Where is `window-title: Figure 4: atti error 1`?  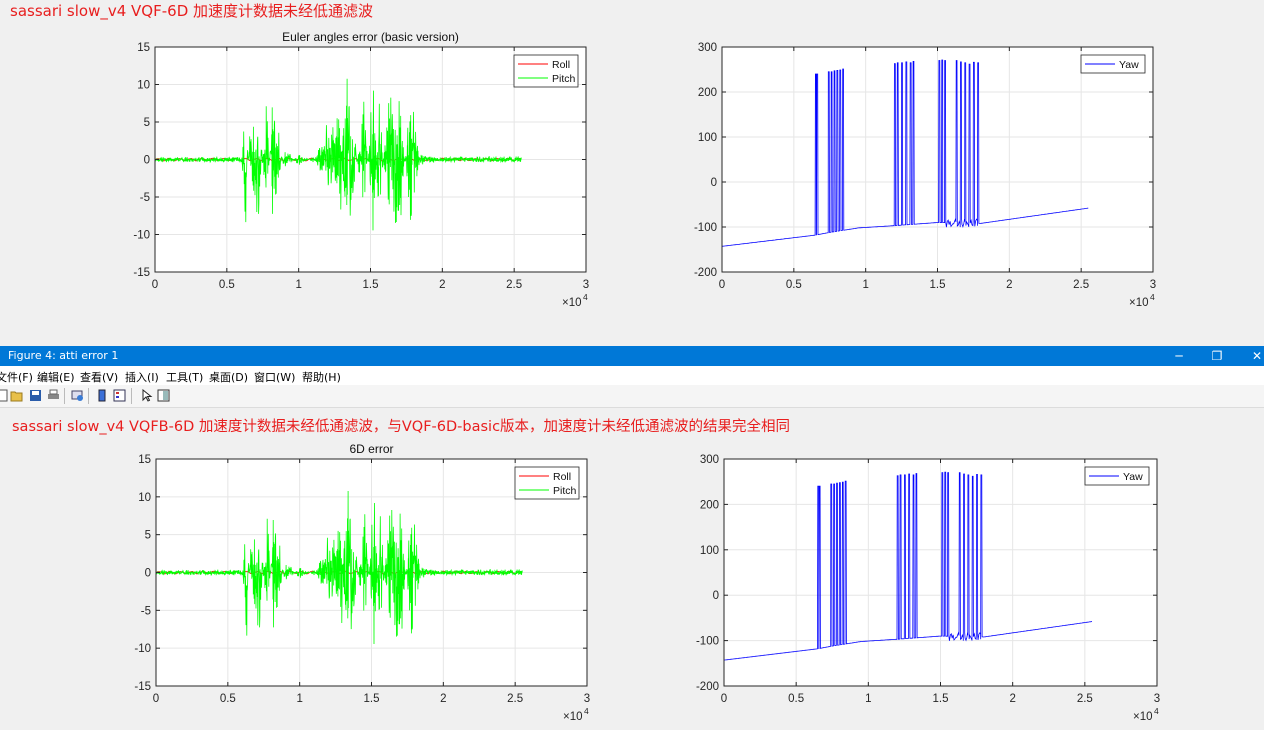 window-title: Figure 4: atti error 1 is located at coordinates (63, 355).